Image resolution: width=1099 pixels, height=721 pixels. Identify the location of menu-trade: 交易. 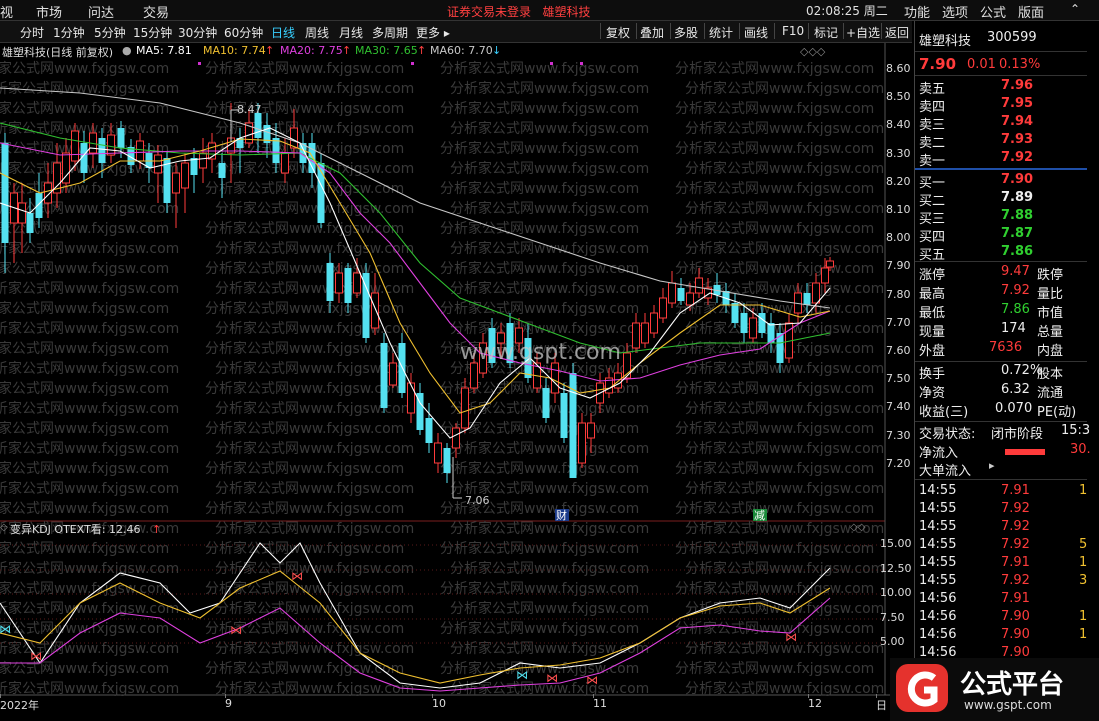
(156, 13).